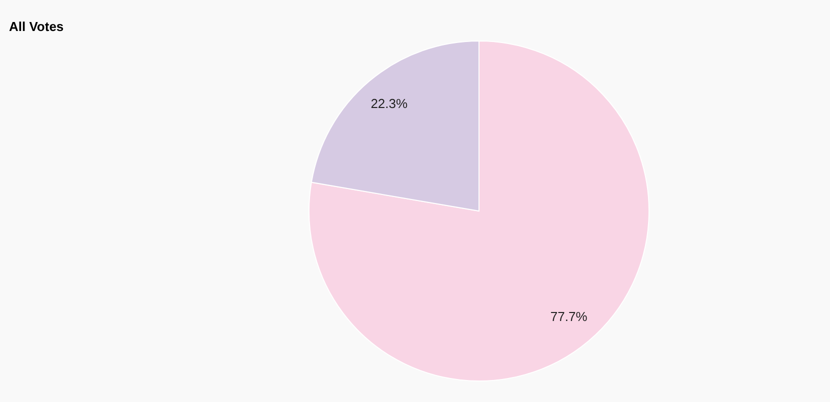 This screenshot has width=830, height=402. I want to click on data-label: 22.3%, so click(389, 103).